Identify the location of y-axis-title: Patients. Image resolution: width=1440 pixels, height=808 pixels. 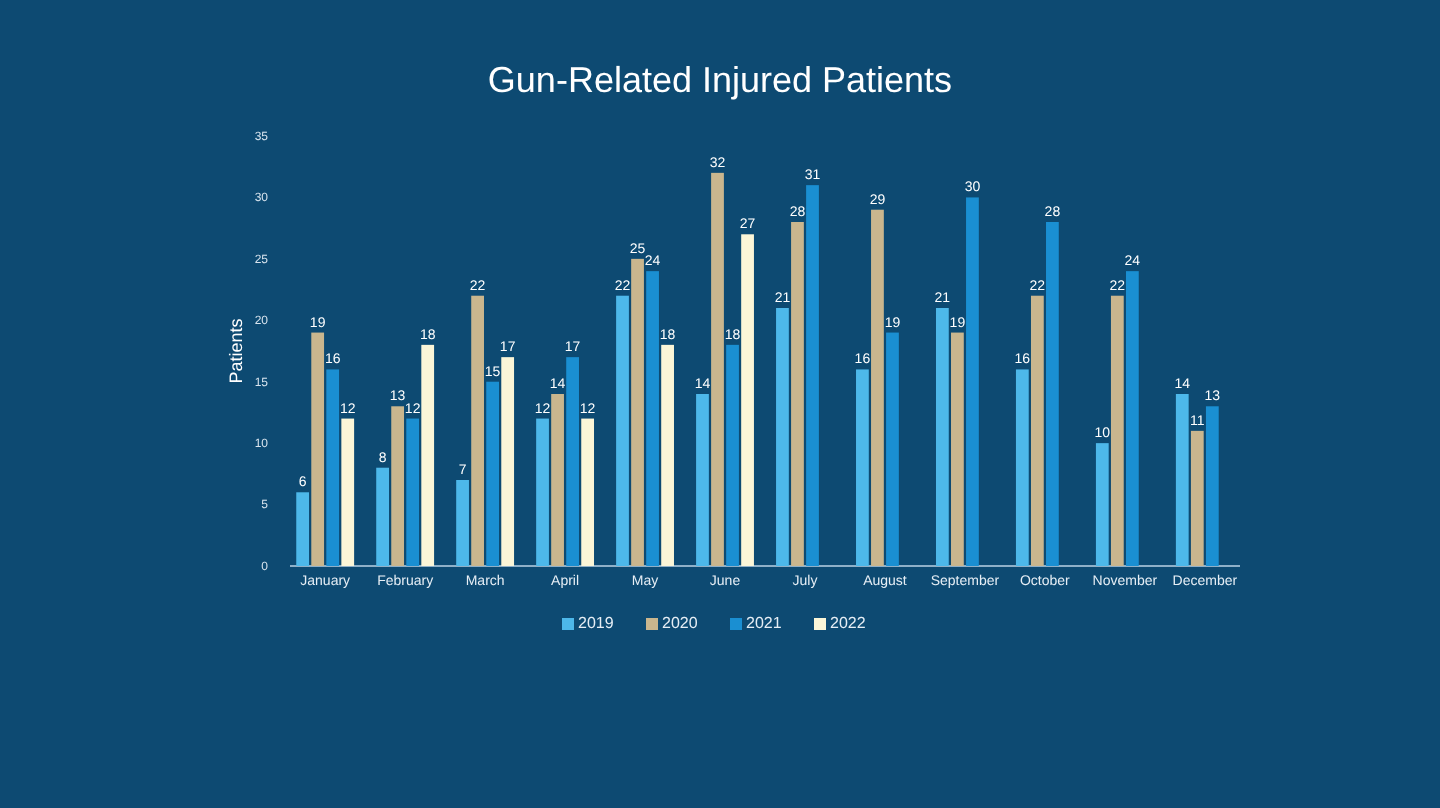
(236, 350).